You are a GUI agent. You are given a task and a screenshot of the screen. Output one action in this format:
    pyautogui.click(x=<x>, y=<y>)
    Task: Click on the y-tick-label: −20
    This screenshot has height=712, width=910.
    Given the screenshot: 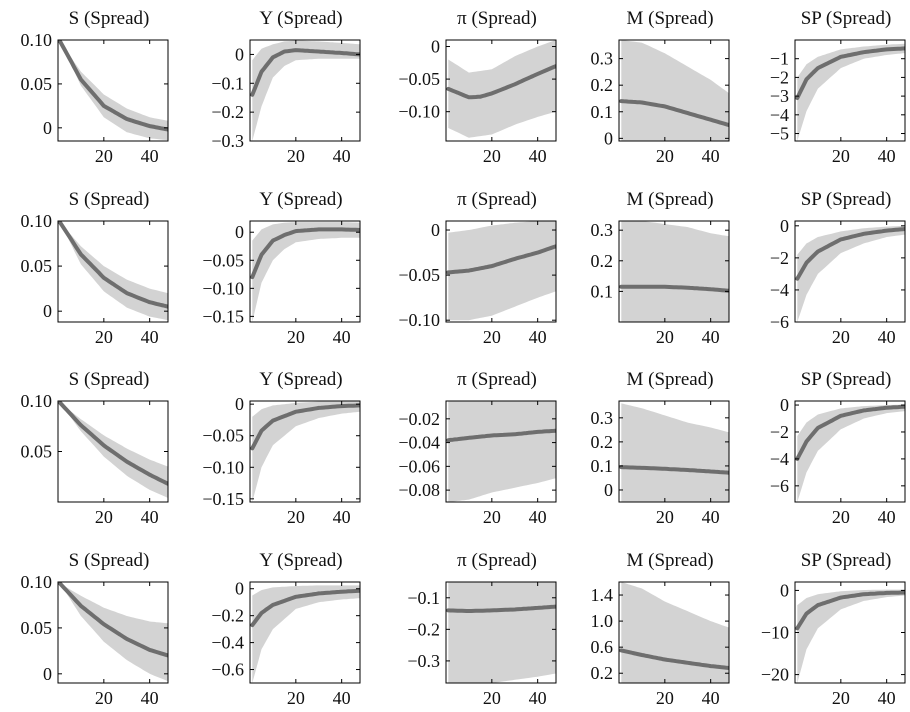 What is the action you would take?
    pyautogui.click(x=775, y=675)
    